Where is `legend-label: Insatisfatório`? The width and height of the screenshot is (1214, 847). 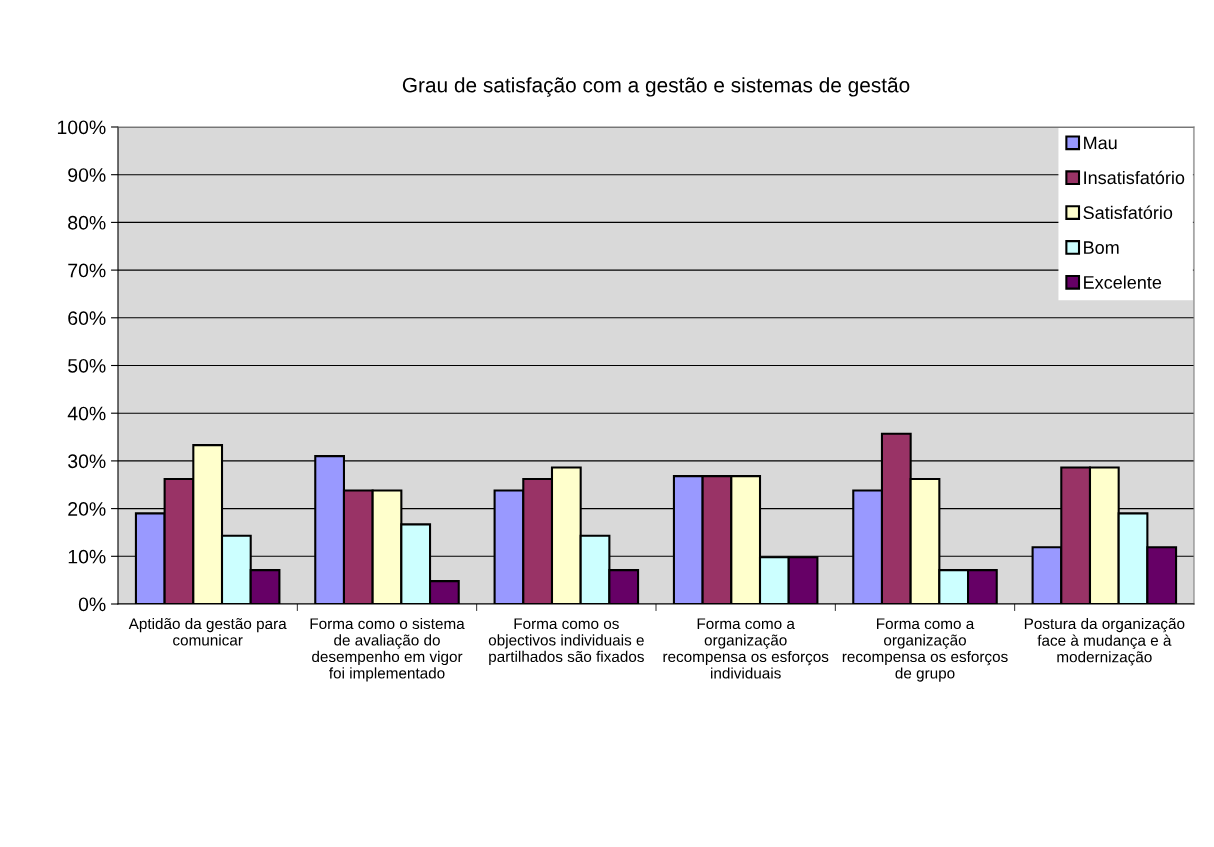
legend-label: Insatisfatório is located at coordinates (1134, 177).